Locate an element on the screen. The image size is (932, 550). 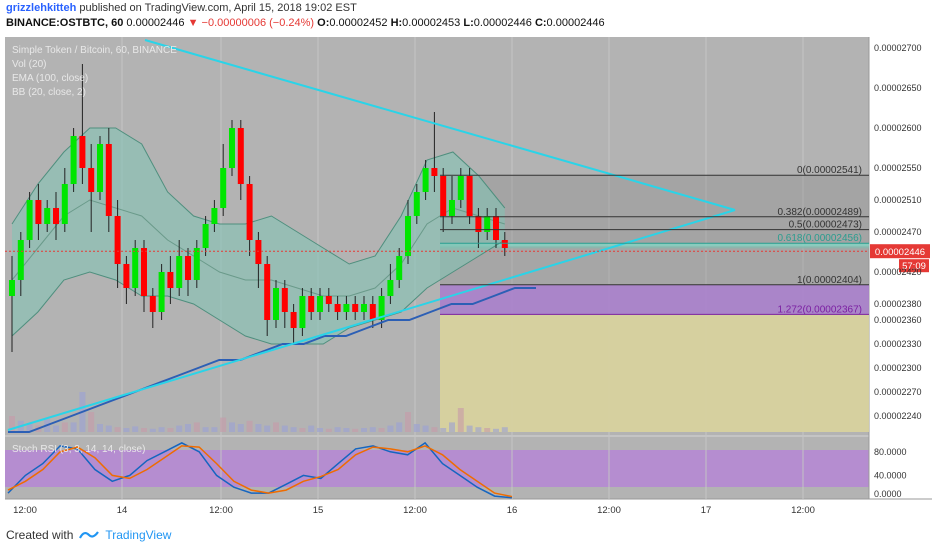
stoch-rsi-lines is located at coordinates (260, 470).